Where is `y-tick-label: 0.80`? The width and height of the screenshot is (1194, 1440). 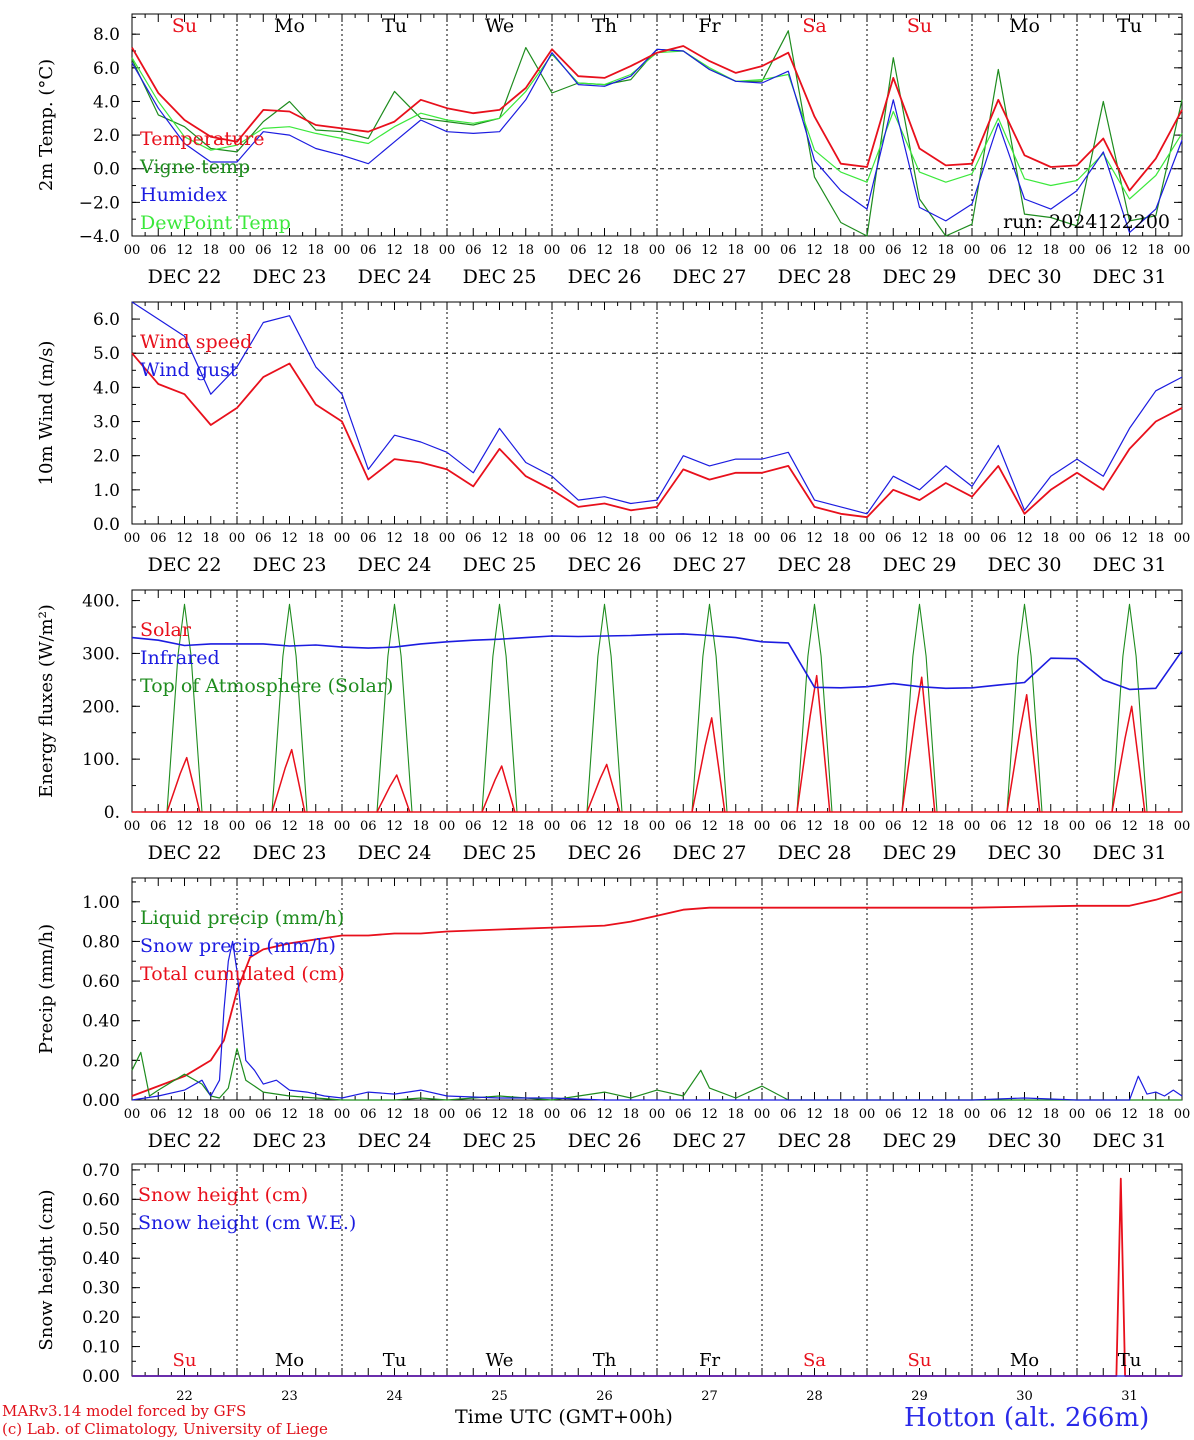 y-tick-label: 0.80 is located at coordinates (101, 942).